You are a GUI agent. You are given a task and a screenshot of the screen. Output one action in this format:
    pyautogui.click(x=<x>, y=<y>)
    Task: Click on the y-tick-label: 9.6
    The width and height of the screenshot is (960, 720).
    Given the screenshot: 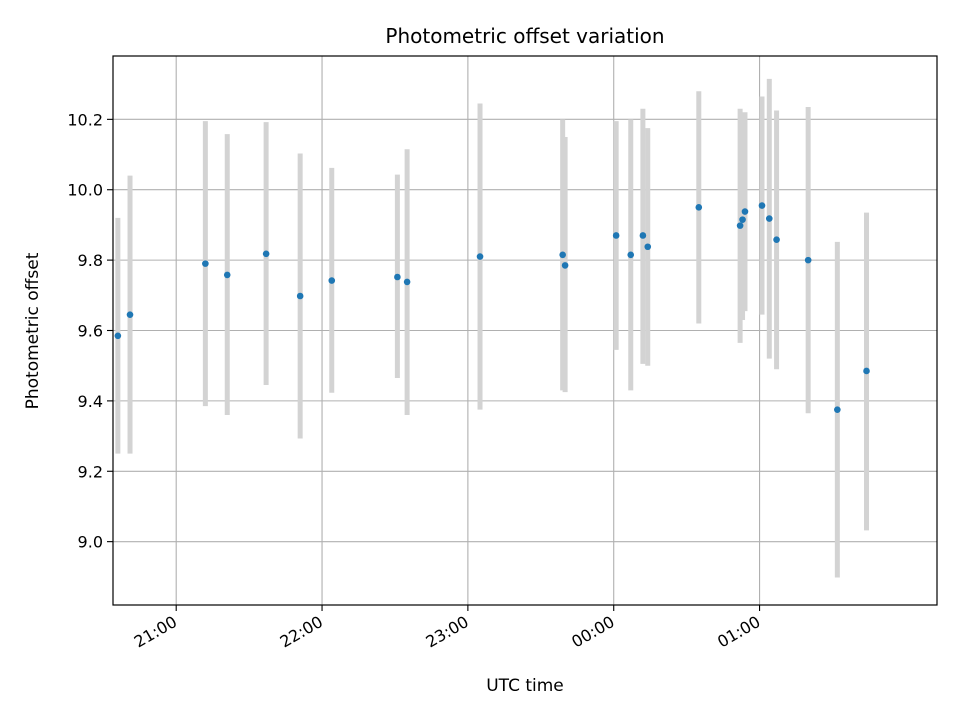 What is the action you would take?
    pyautogui.click(x=90, y=331)
    